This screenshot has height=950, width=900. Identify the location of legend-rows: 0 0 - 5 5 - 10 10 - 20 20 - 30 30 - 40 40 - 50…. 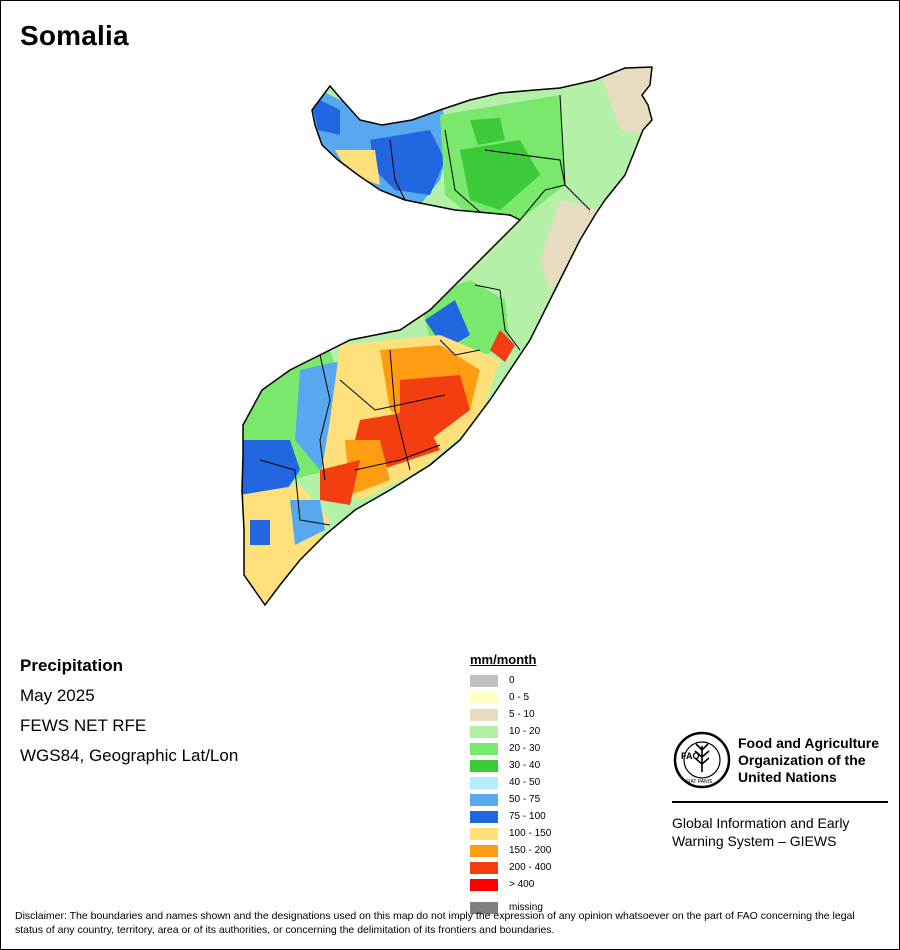
(510, 794).